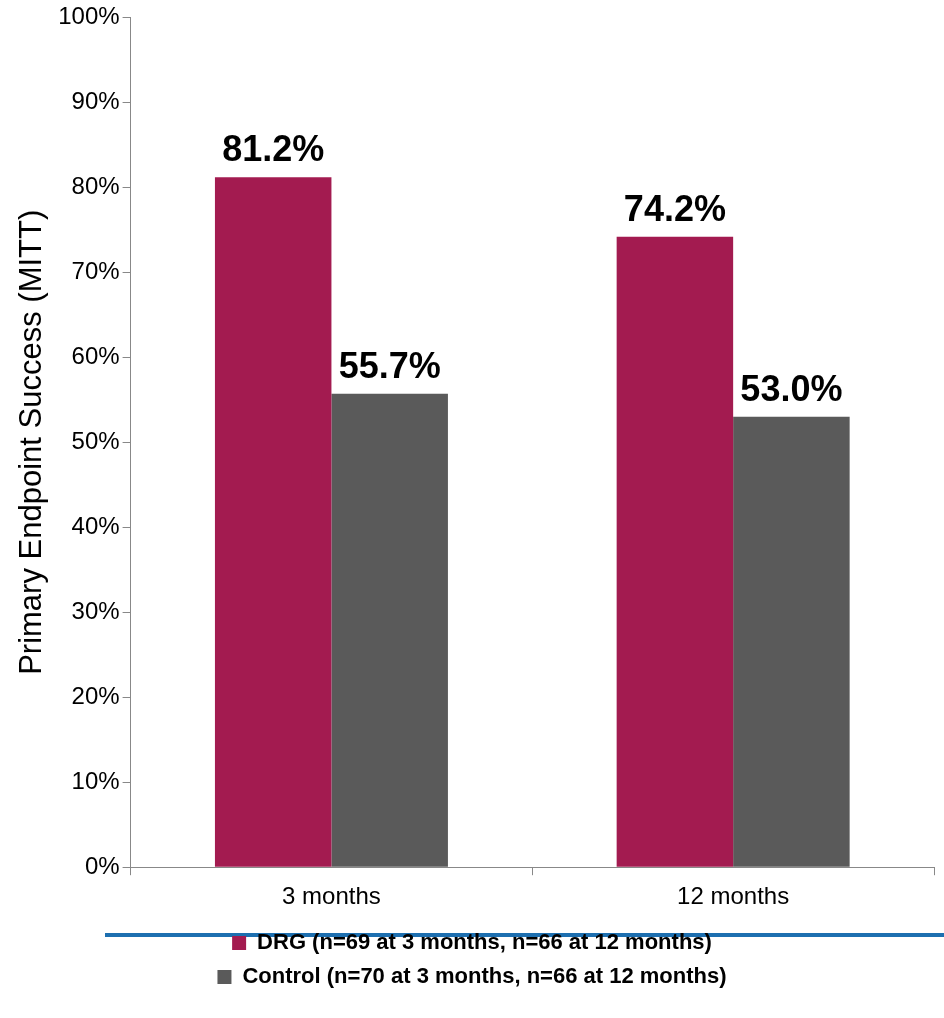 This screenshot has width=944, height=1018. I want to click on y-tick-label: 50%, so click(95, 440).